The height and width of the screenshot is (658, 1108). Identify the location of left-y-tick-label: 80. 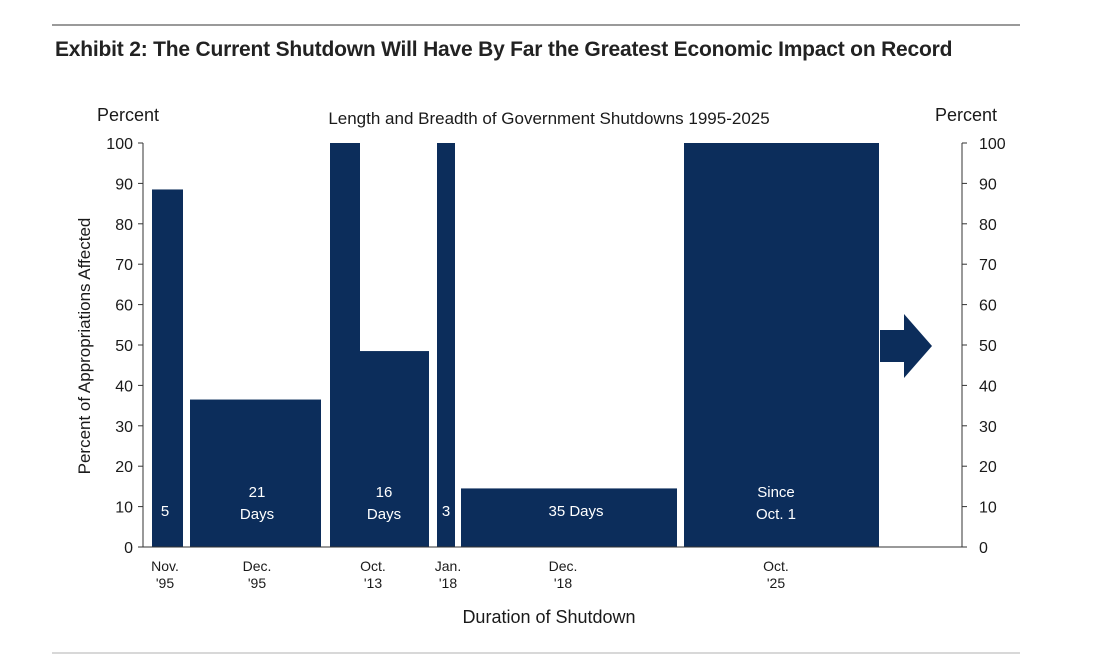
(124, 225).